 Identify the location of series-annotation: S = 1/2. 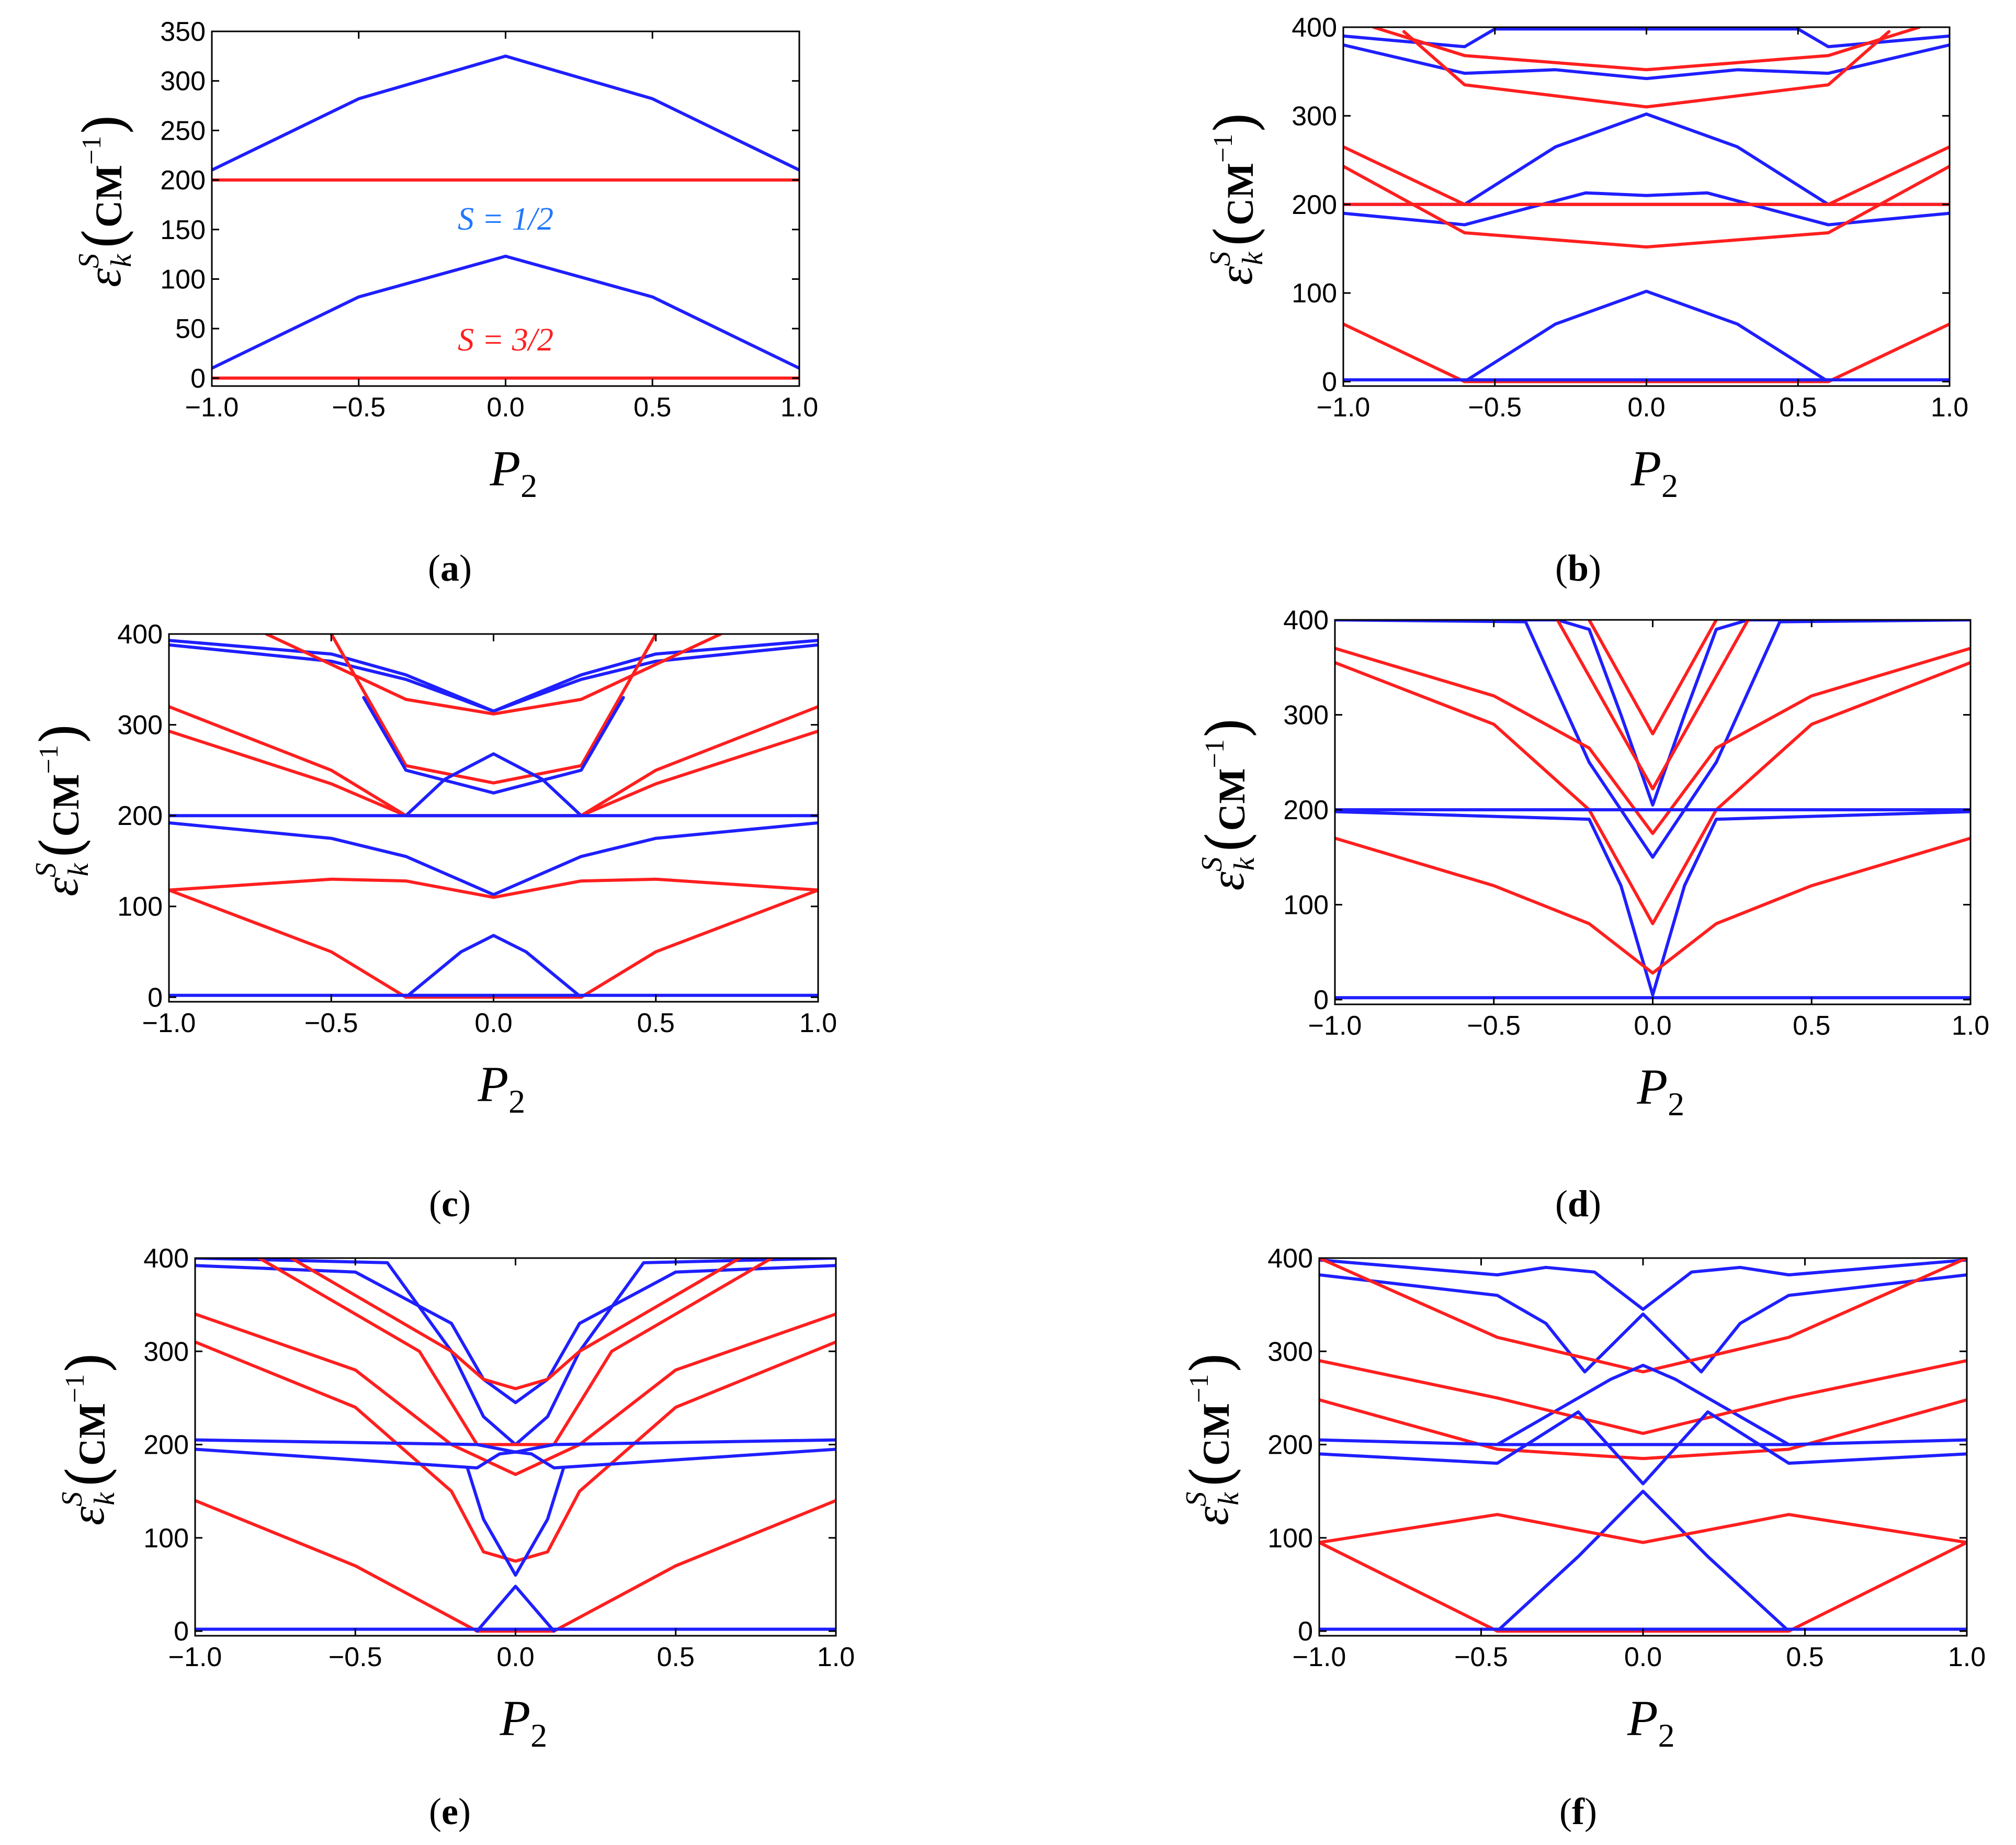
(506, 219).